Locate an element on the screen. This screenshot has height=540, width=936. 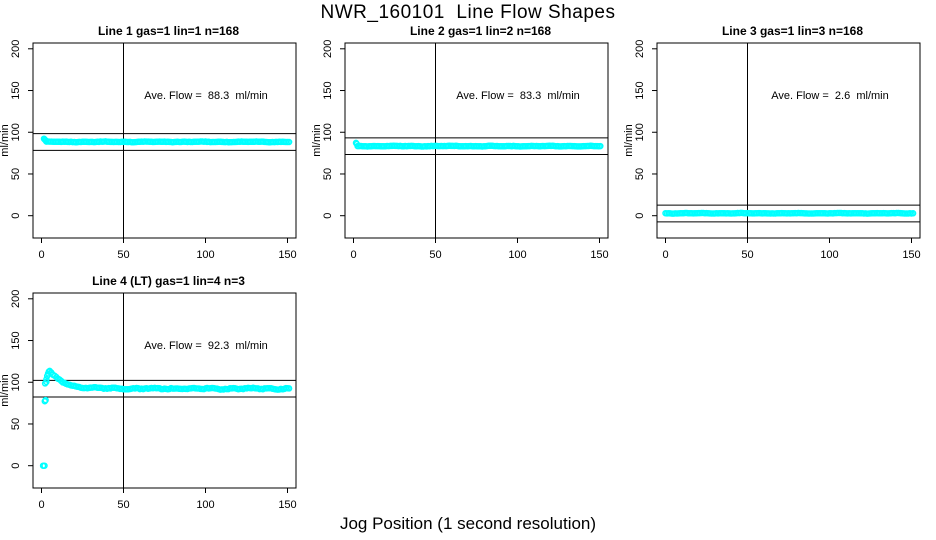
avg-flow-annotation: Ave. Flow = 2.6 ml/min is located at coordinates (829, 96).